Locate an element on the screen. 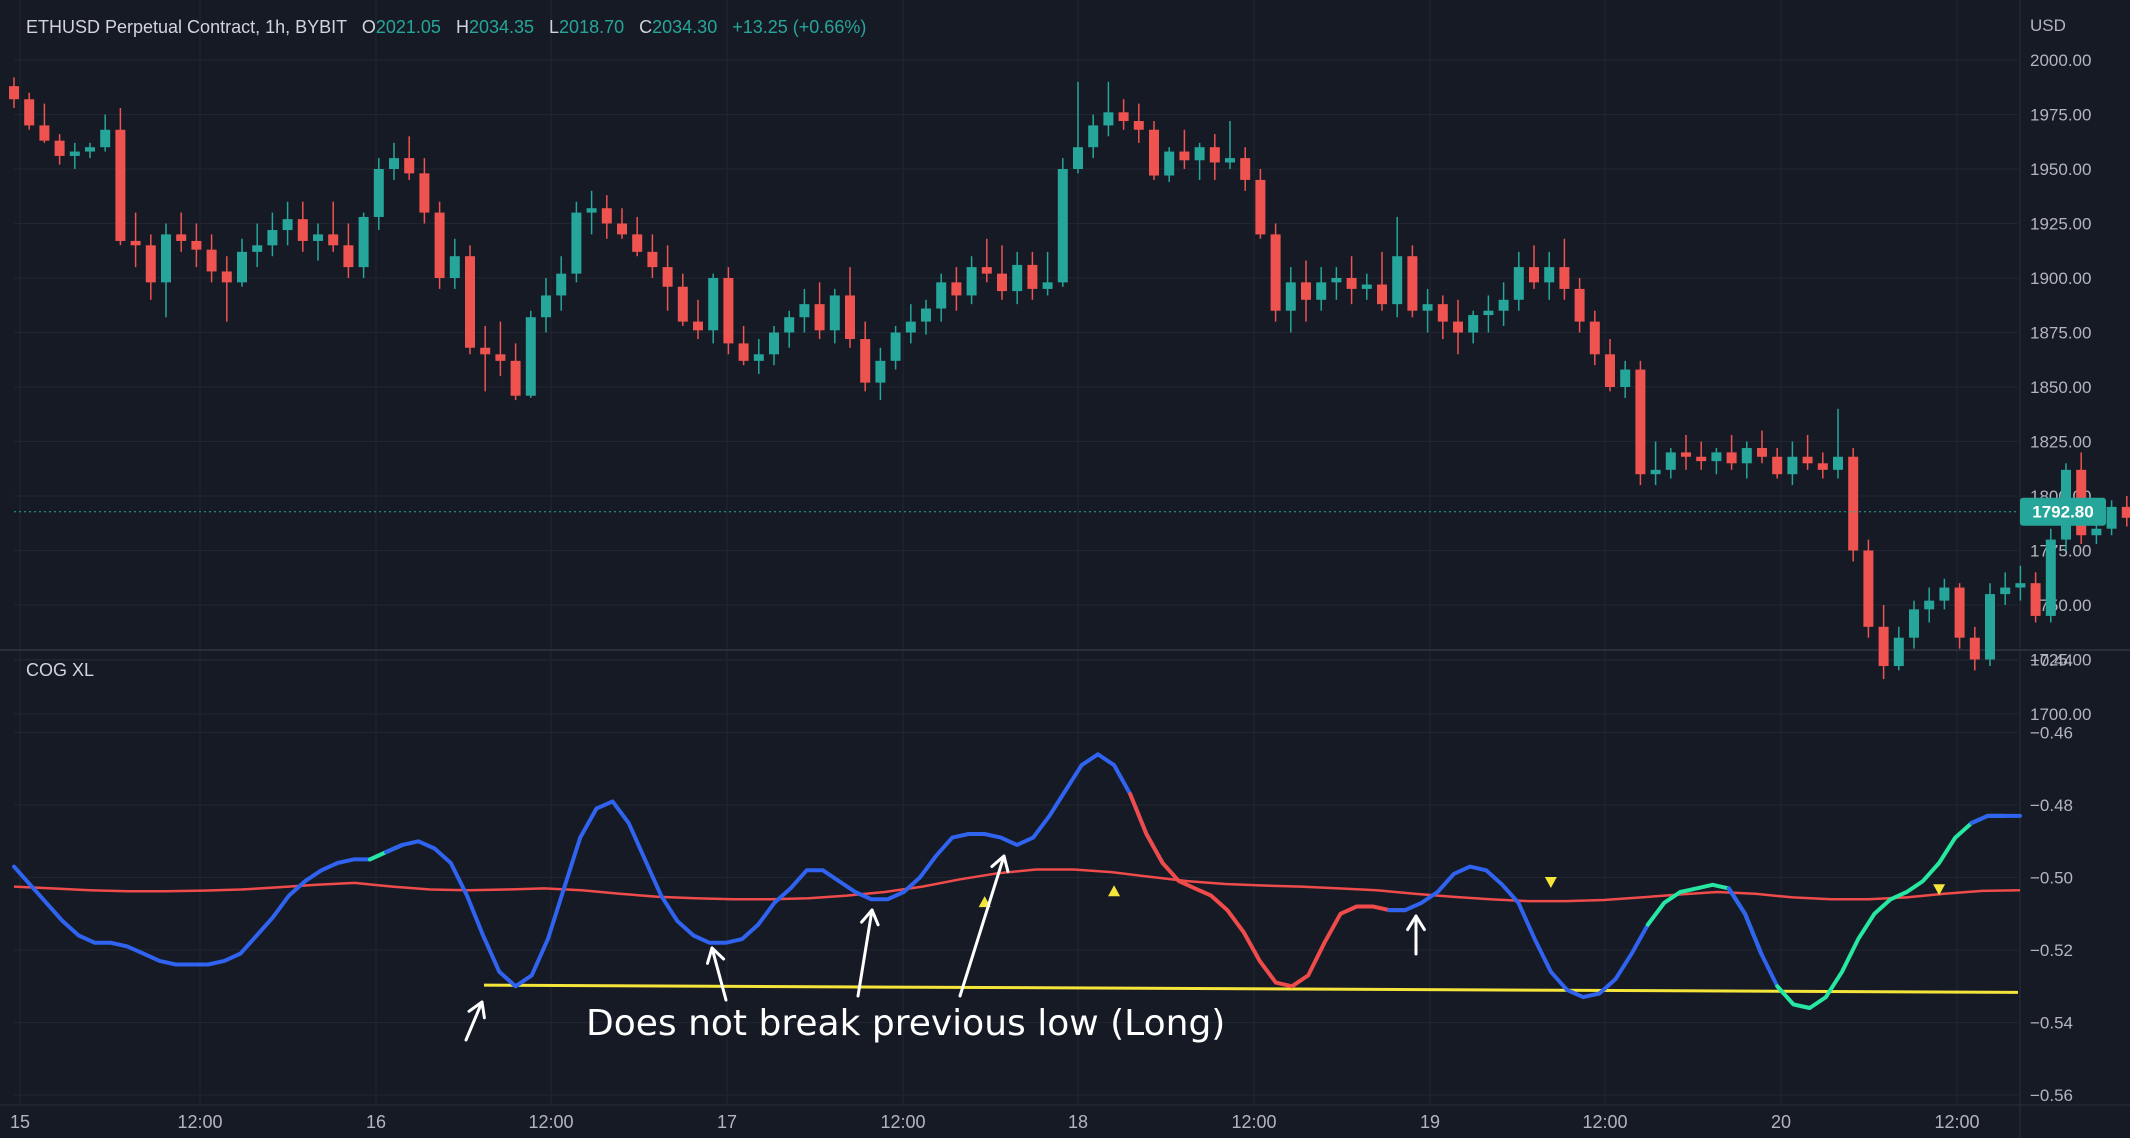 The width and height of the screenshot is (2130, 1138). cog-tick-label: −0.50 is located at coordinates (2051, 878).